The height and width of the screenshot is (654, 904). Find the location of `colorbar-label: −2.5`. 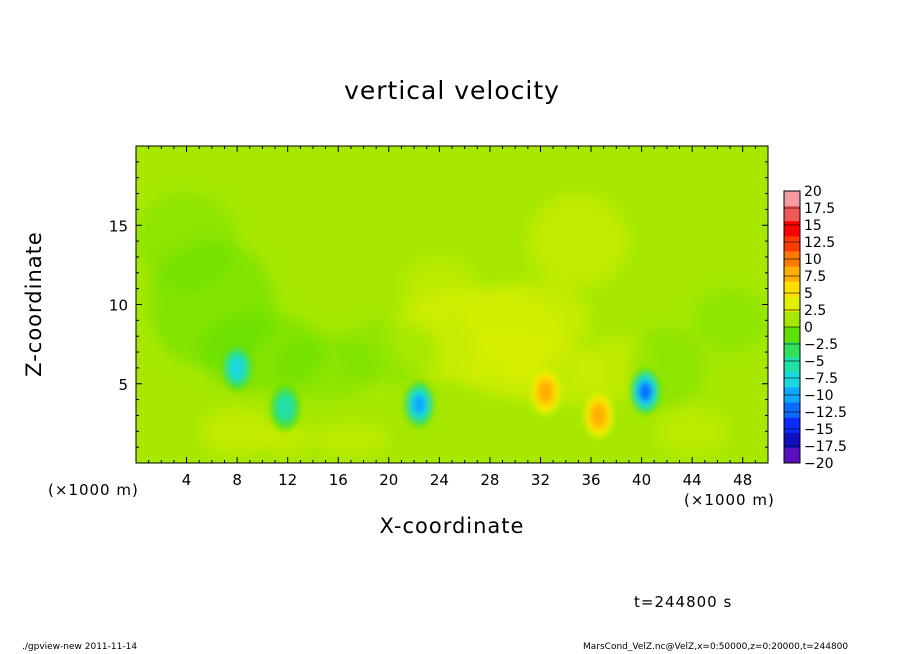

colorbar-label: −2.5 is located at coordinates (821, 345).